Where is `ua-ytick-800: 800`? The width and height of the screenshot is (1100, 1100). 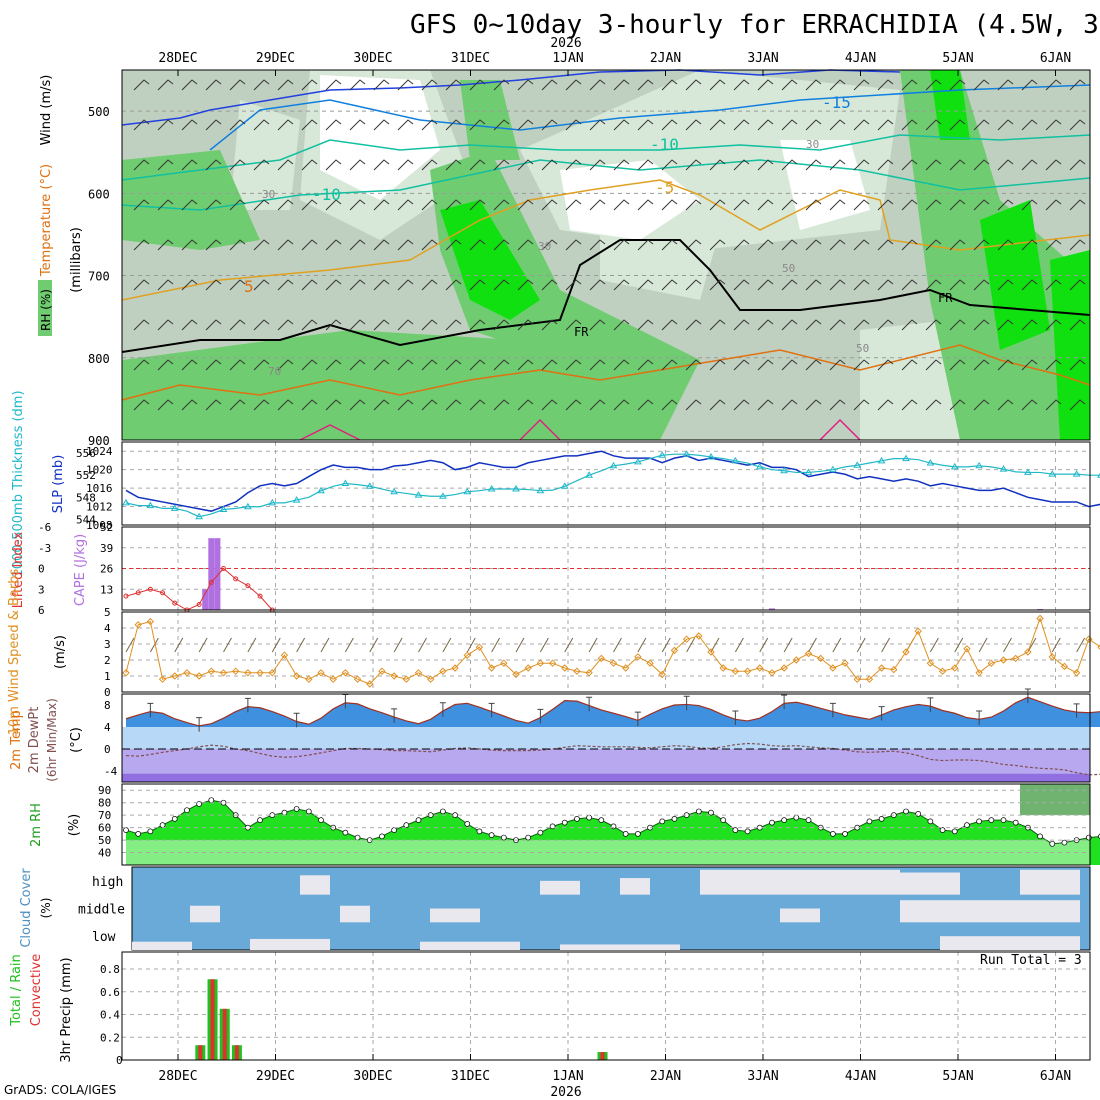
ua-ytick-800: 800 is located at coordinates (99, 359).